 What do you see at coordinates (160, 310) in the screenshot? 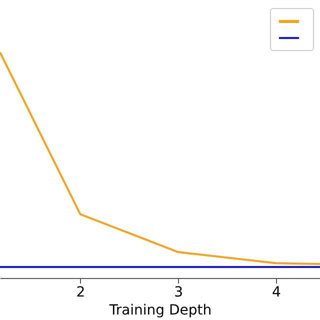
I see `x-axis-title: Training Depth` at bounding box center [160, 310].